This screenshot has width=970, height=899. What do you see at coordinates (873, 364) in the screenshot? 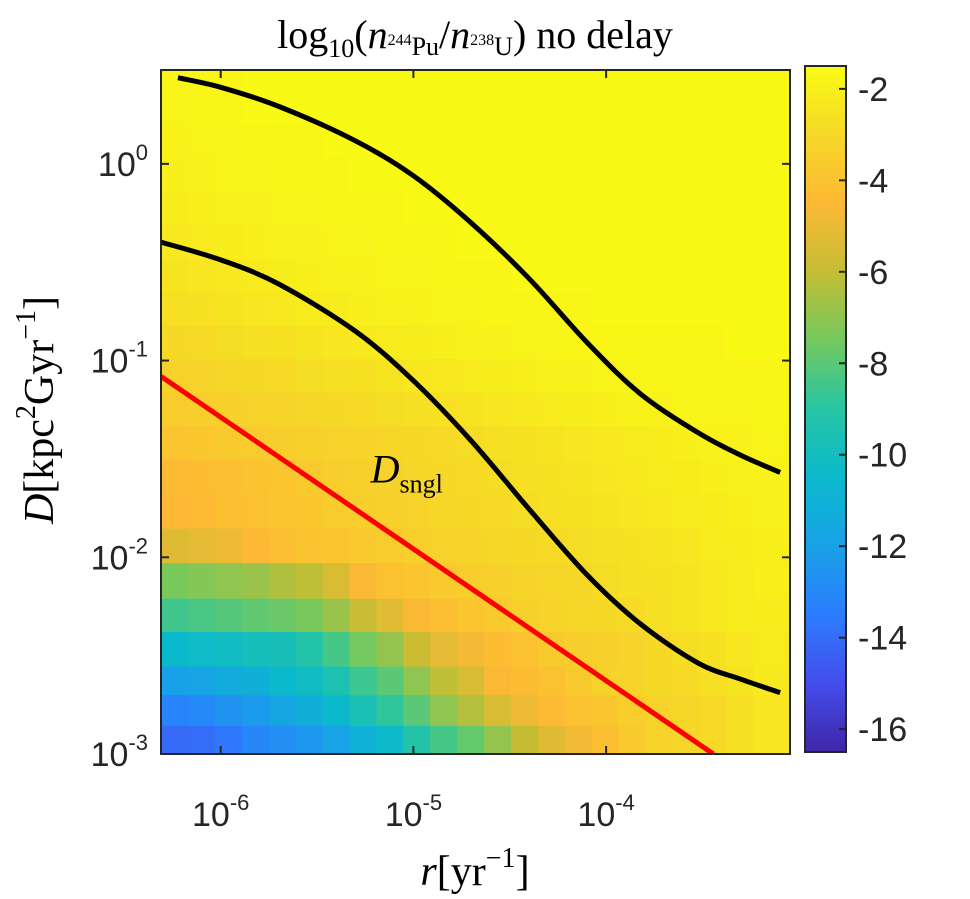
I see `colorbar-tick-label: -8` at bounding box center [873, 364].